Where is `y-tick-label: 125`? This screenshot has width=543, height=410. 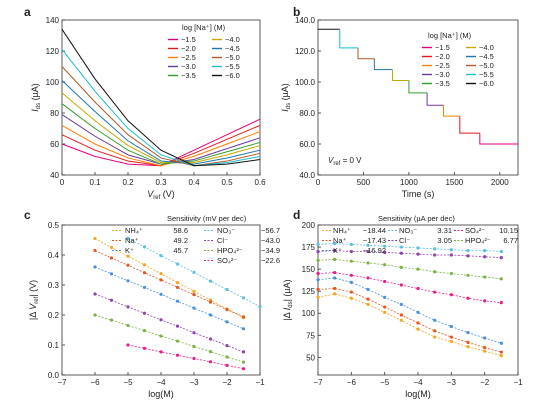 y-tick-label: 125 is located at coordinates (309, 291).